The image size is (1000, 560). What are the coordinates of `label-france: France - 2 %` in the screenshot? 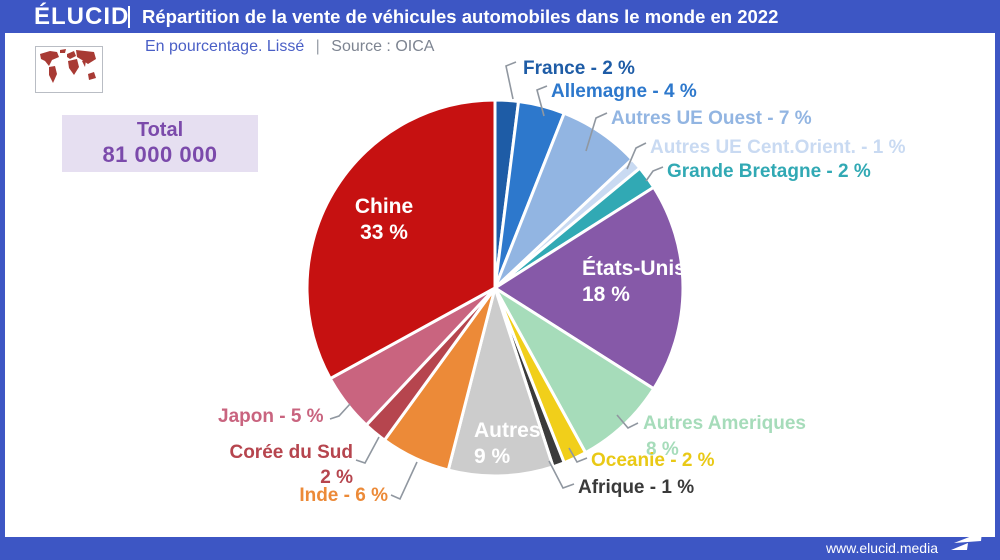 It's located at (579, 68).